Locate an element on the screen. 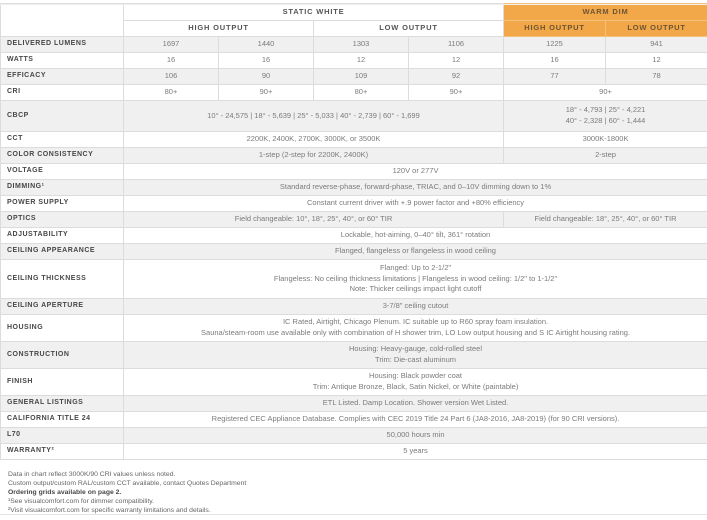 The image size is (707, 520). row-efficacy: EFFICACY 106 90 109 92 77 78 is located at coordinates (354, 77).